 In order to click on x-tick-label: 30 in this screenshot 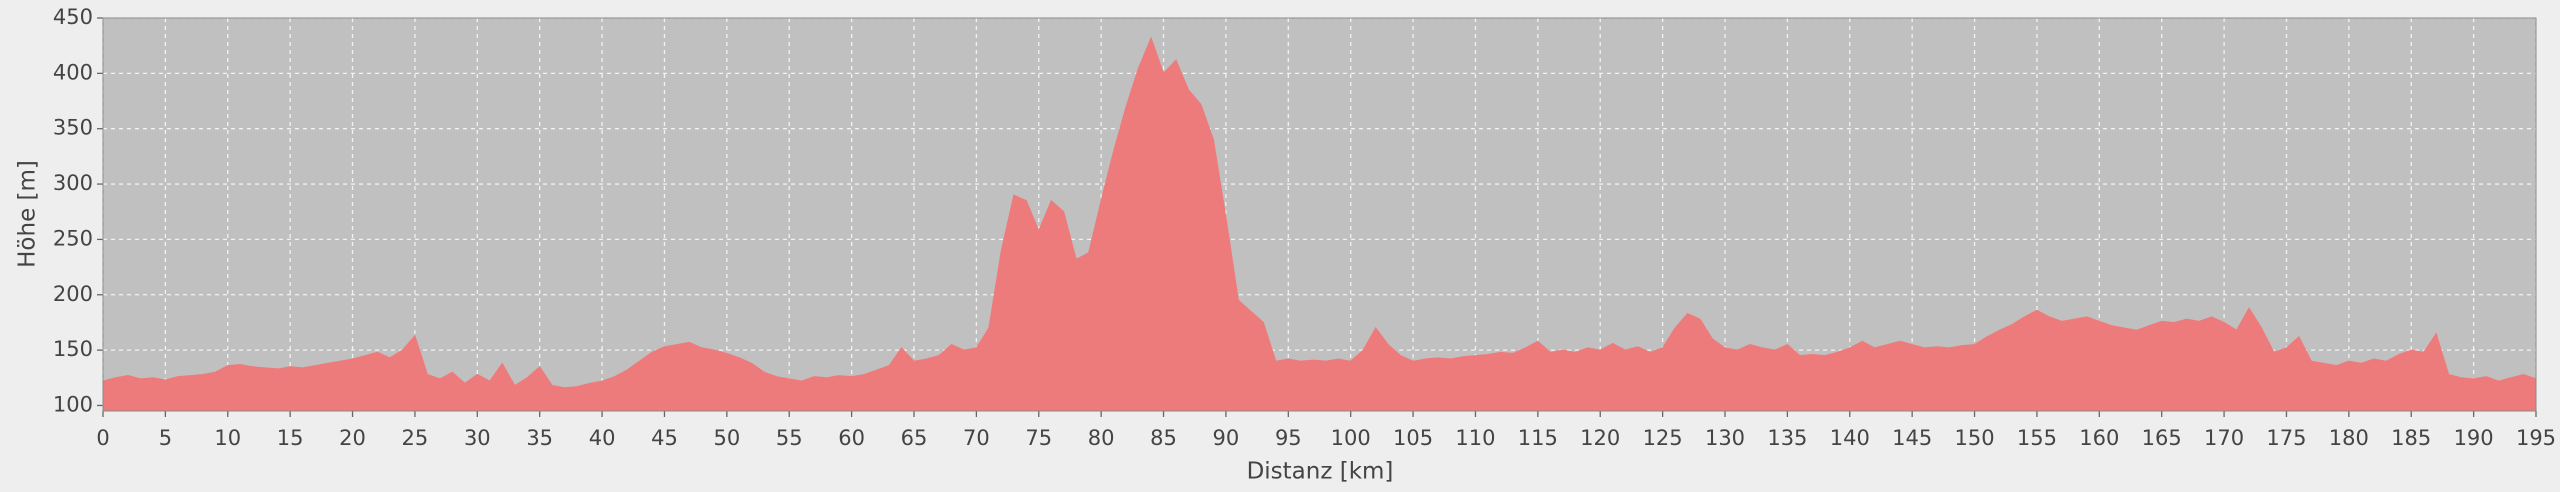, I will do `click(477, 438)`.